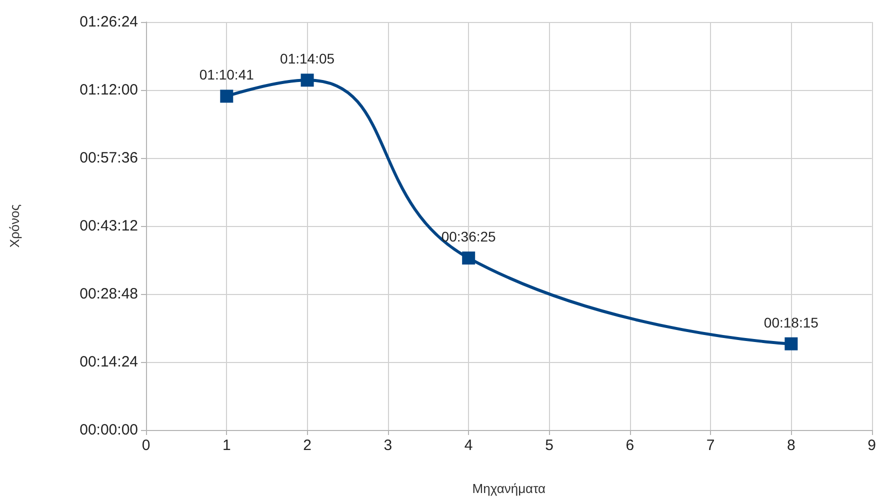 This screenshot has width=879, height=504. What do you see at coordinates (388, 445) in the screenshot?
I see `x-tick-label: 3` at bounding box center [388, 445].